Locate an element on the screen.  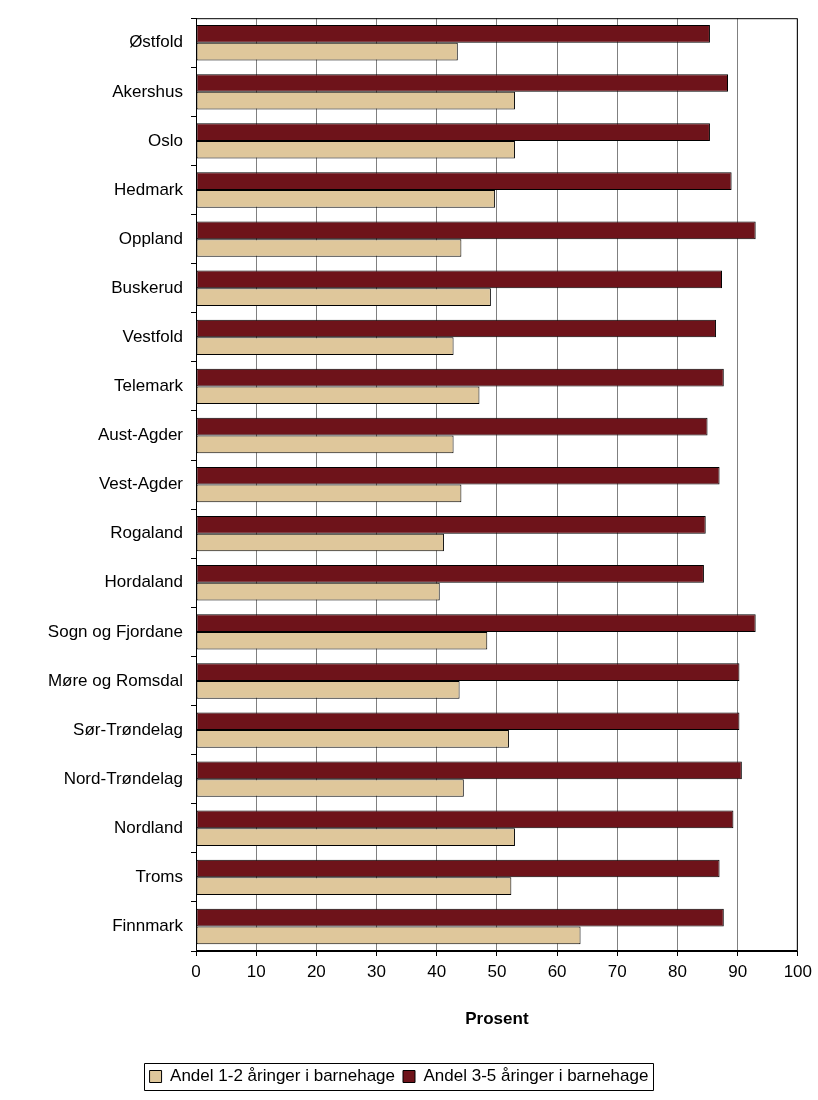
x-tick-label: 100 is located at coordinates (798, 971).